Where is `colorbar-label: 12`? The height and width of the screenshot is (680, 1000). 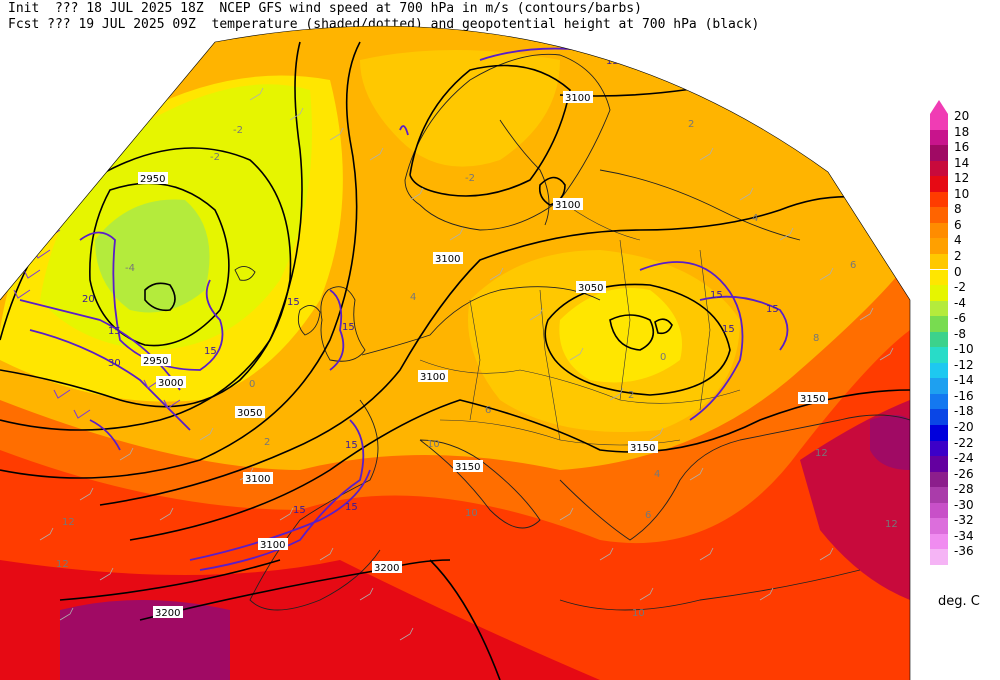 colorbar-label: 12 is located at coordinates (962, 178).